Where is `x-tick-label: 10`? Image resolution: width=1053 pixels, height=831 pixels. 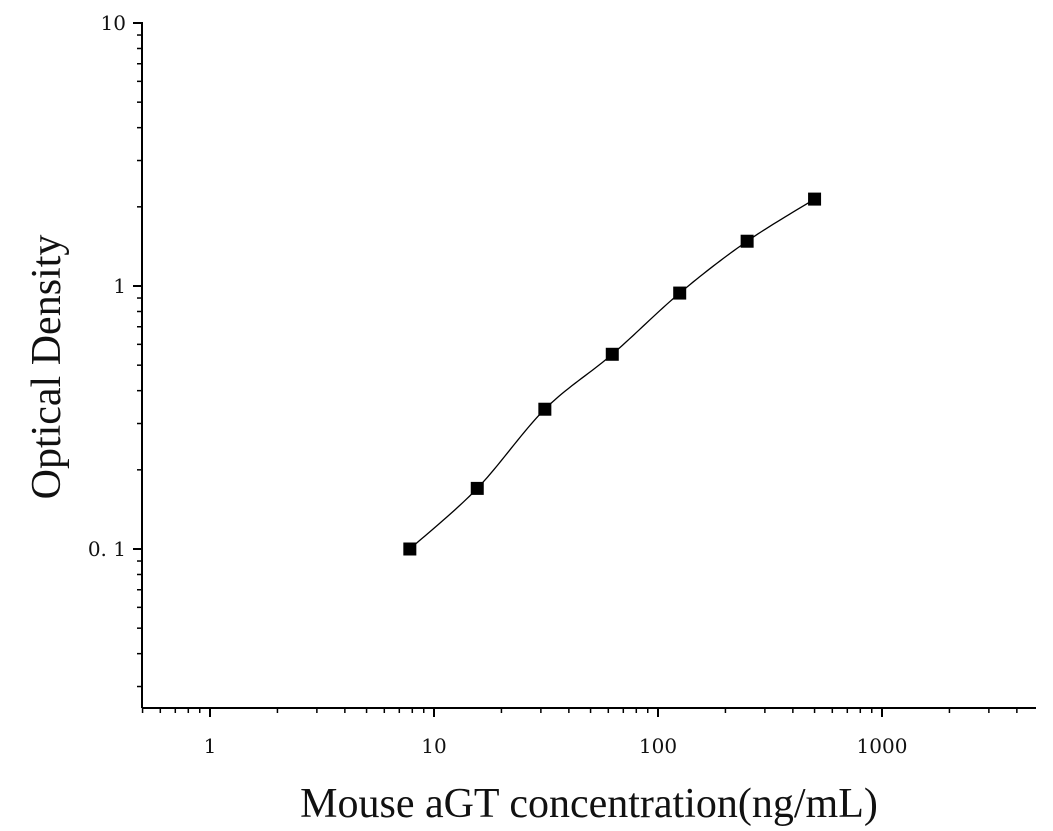
x-tick-label: 10 is located at coordinates (433, 746).